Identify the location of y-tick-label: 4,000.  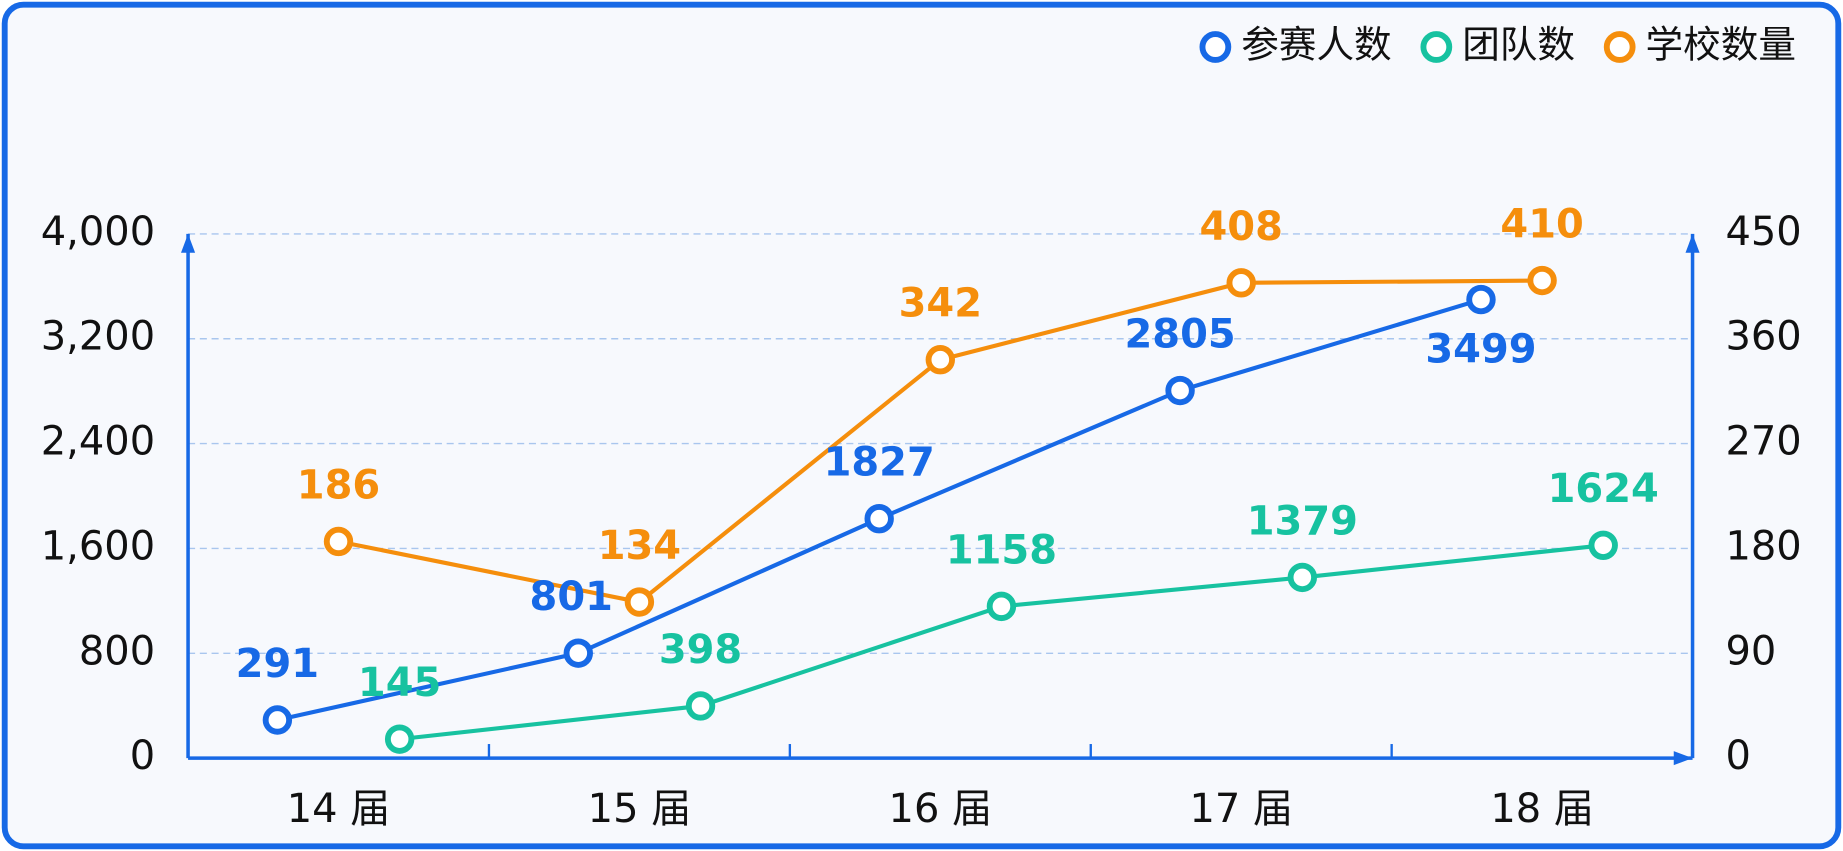
(98, 232).